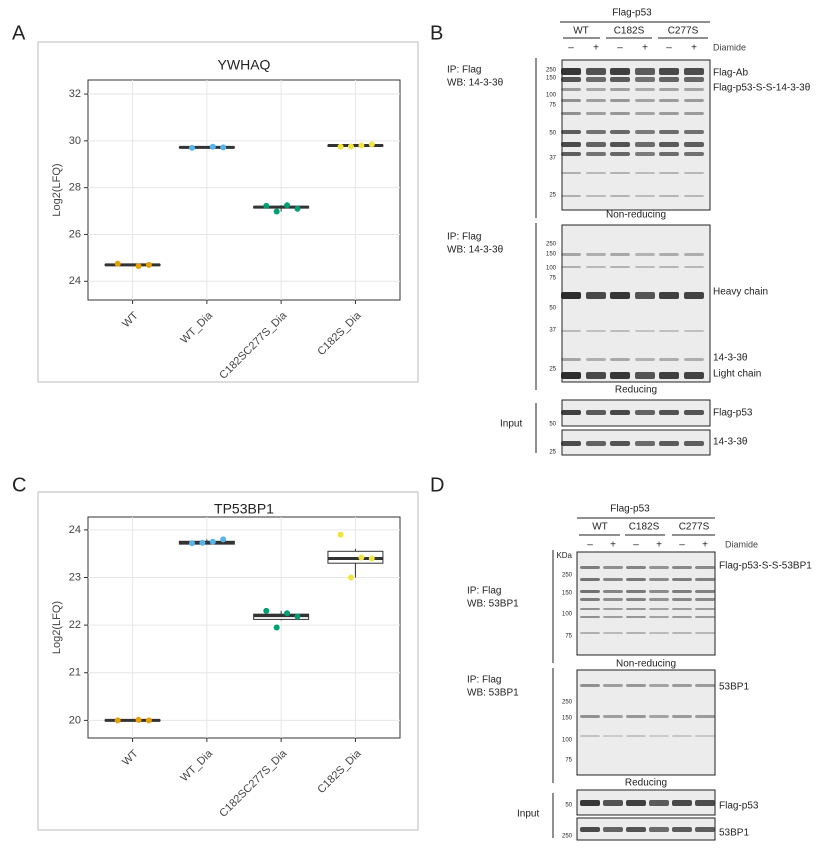  I want to click on chart-title: YWHAQ, so click(244, 65).